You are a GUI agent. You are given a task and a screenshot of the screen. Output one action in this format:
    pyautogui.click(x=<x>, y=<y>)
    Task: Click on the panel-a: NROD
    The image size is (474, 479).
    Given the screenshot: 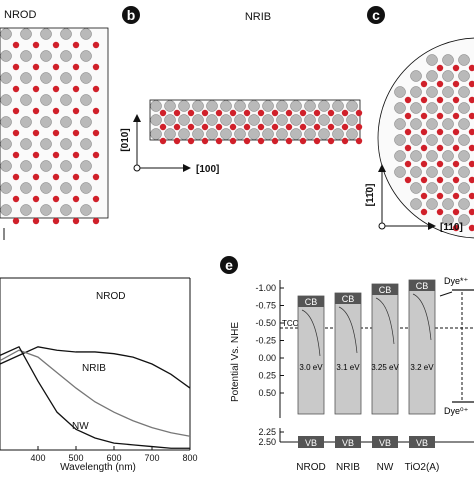 What is the action you would take?
    pyautogui.click(x=54, y=124)
    